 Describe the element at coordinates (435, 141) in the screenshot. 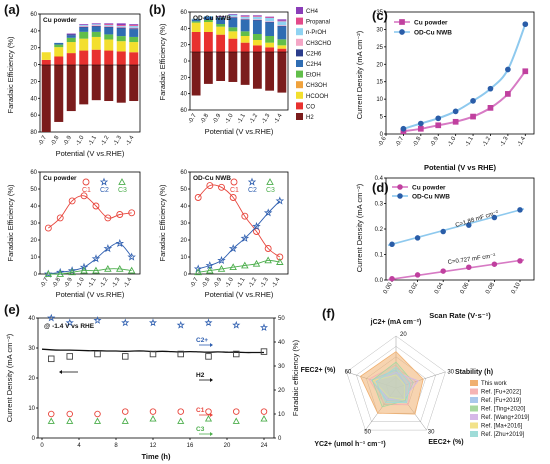

I see `c-xtick-3: -0.9` at that location.